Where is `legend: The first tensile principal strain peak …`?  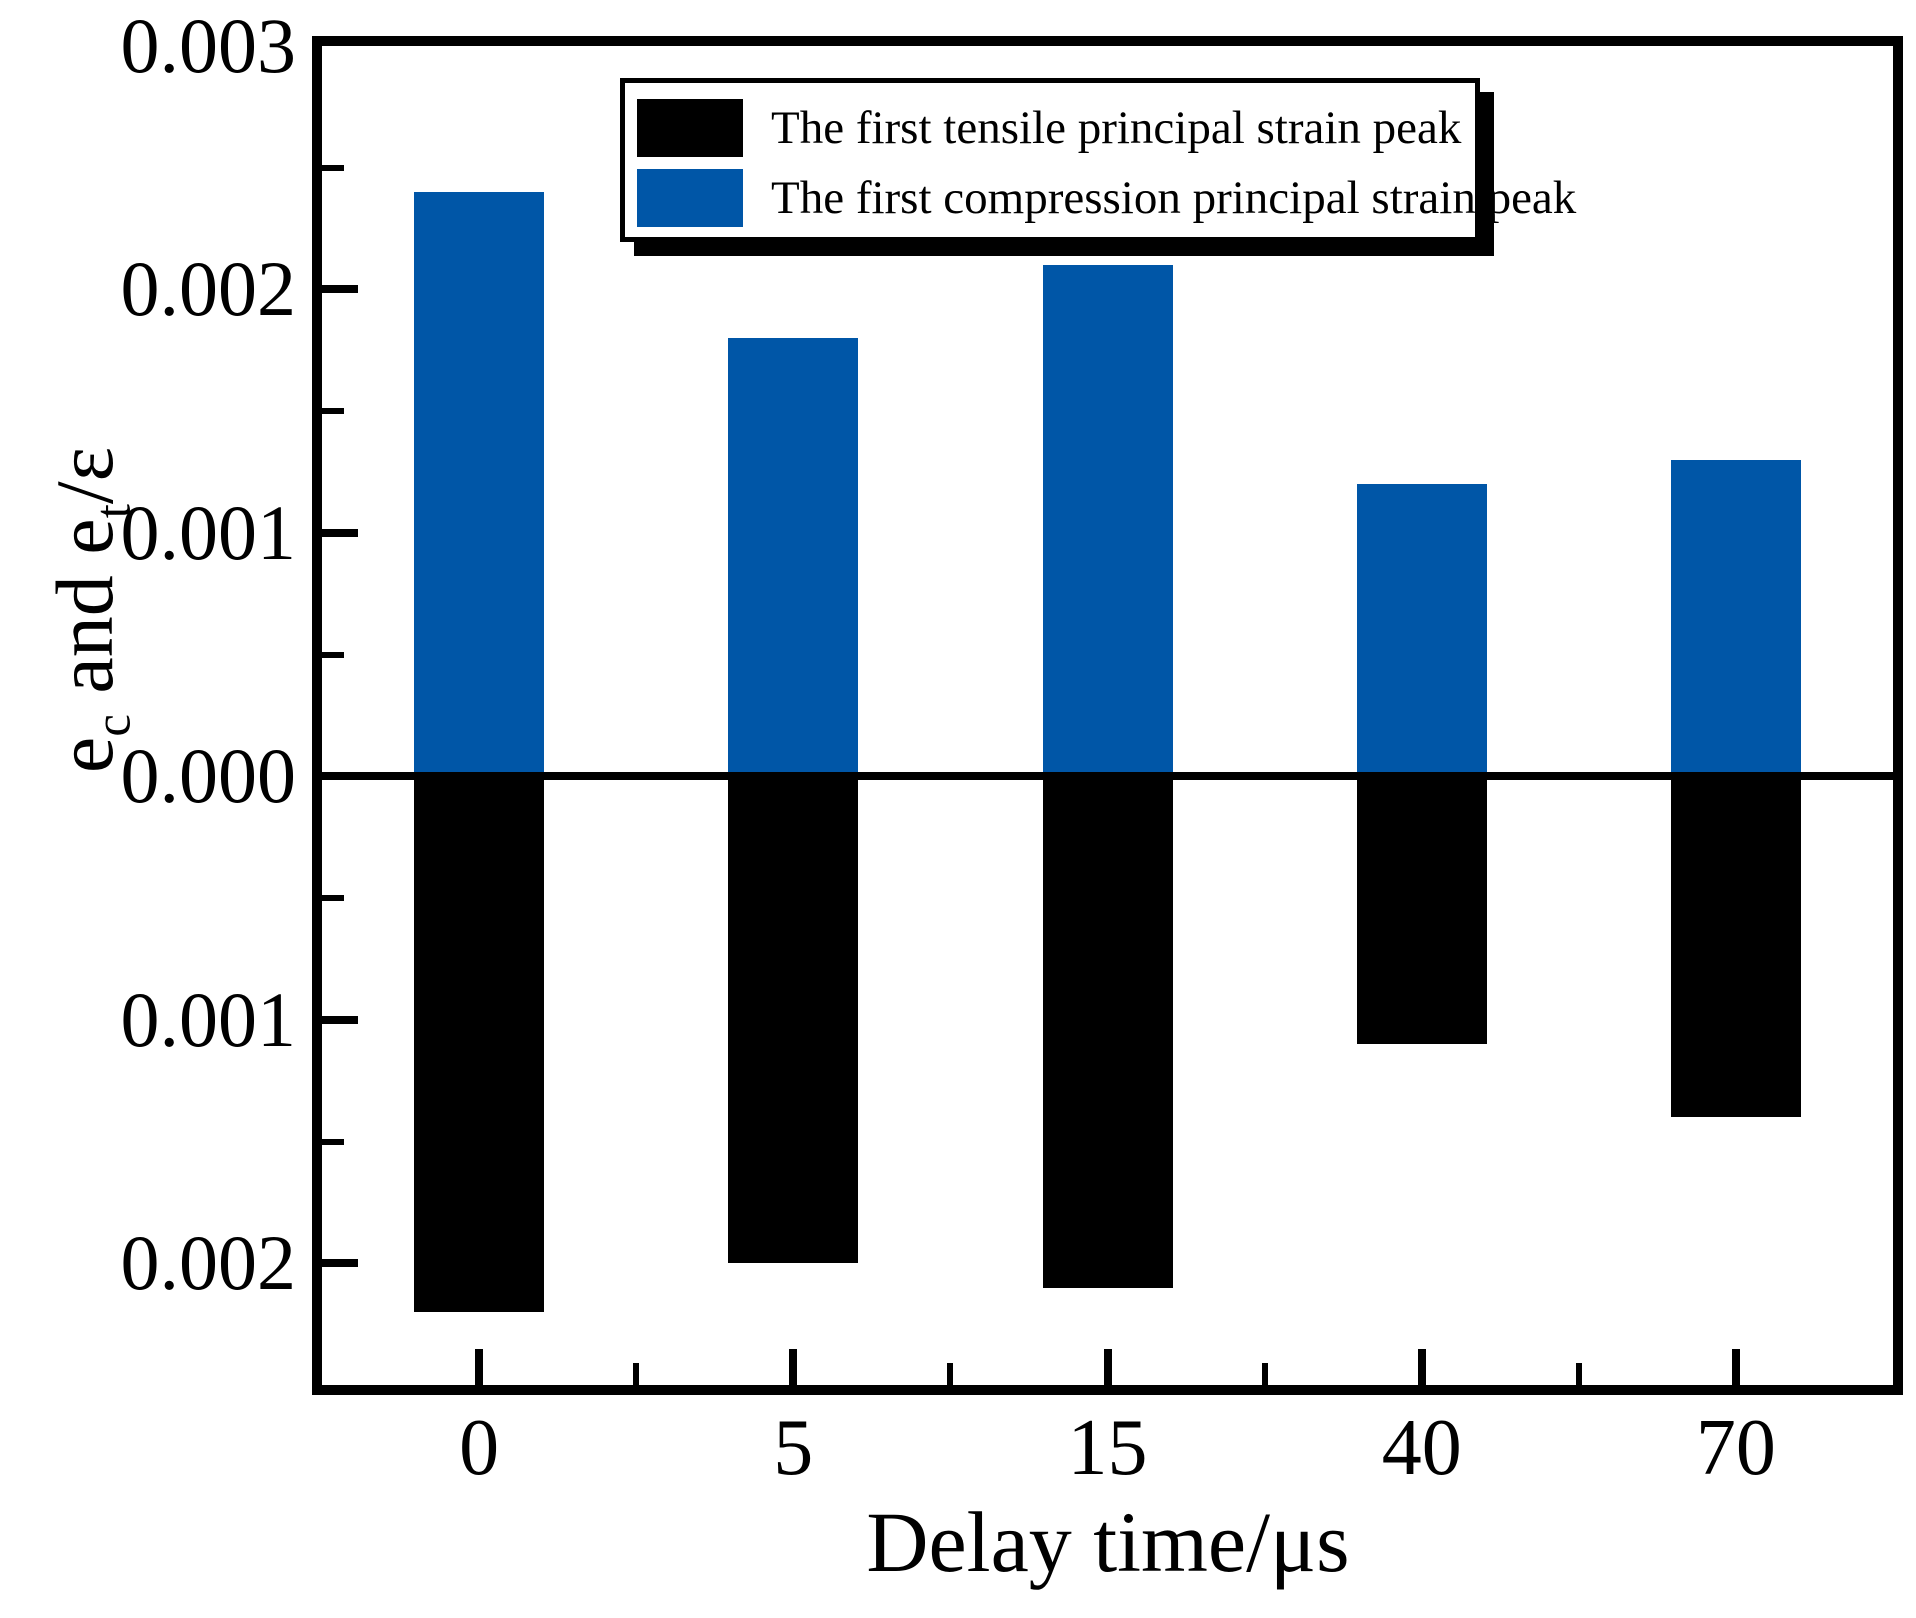
legend: The first tensile principal strain peak … is located at coordinates (1098, 160).